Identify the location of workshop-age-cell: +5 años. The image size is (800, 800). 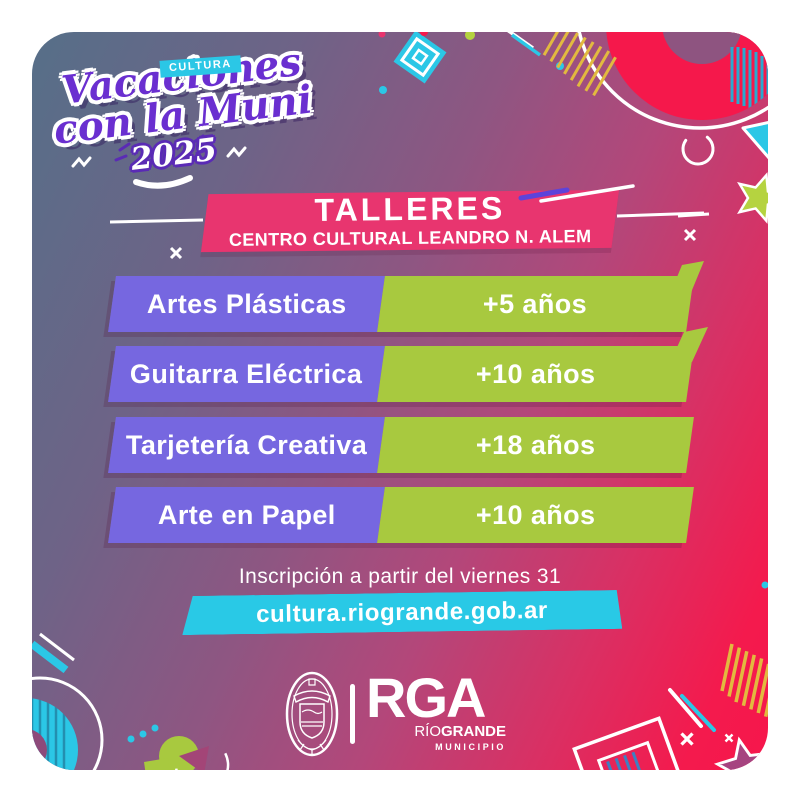
(535, 304).